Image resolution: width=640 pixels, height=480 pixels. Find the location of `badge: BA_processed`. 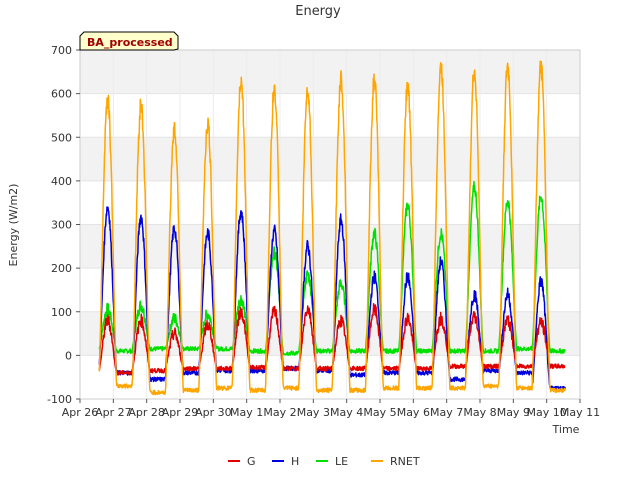

badge: BA_processed is located at coordinates (129, 41).